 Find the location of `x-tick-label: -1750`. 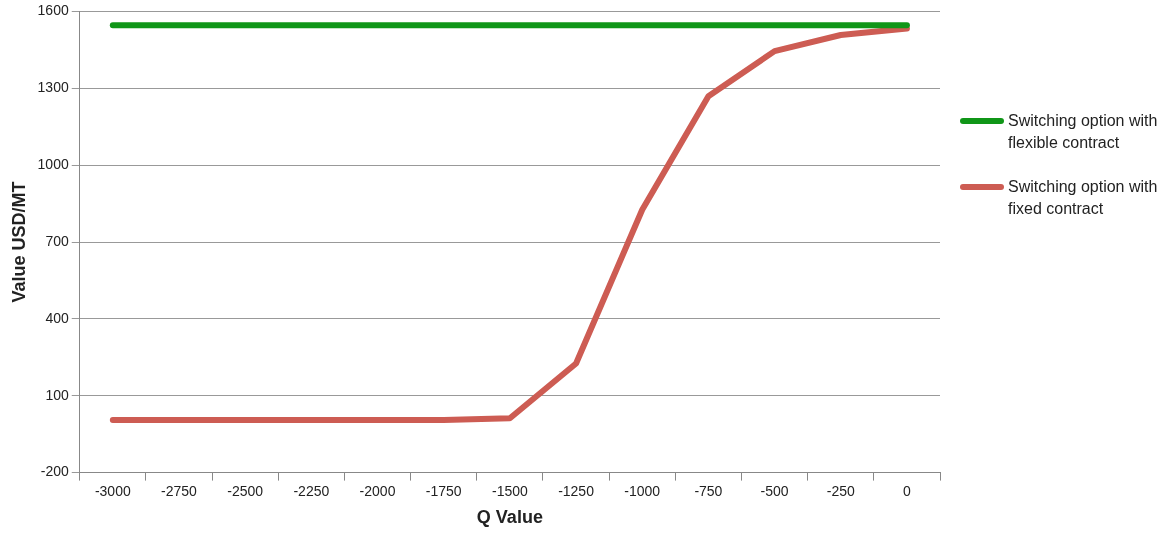

x-tick-label: -1750 is located at coordinates (443, 490).